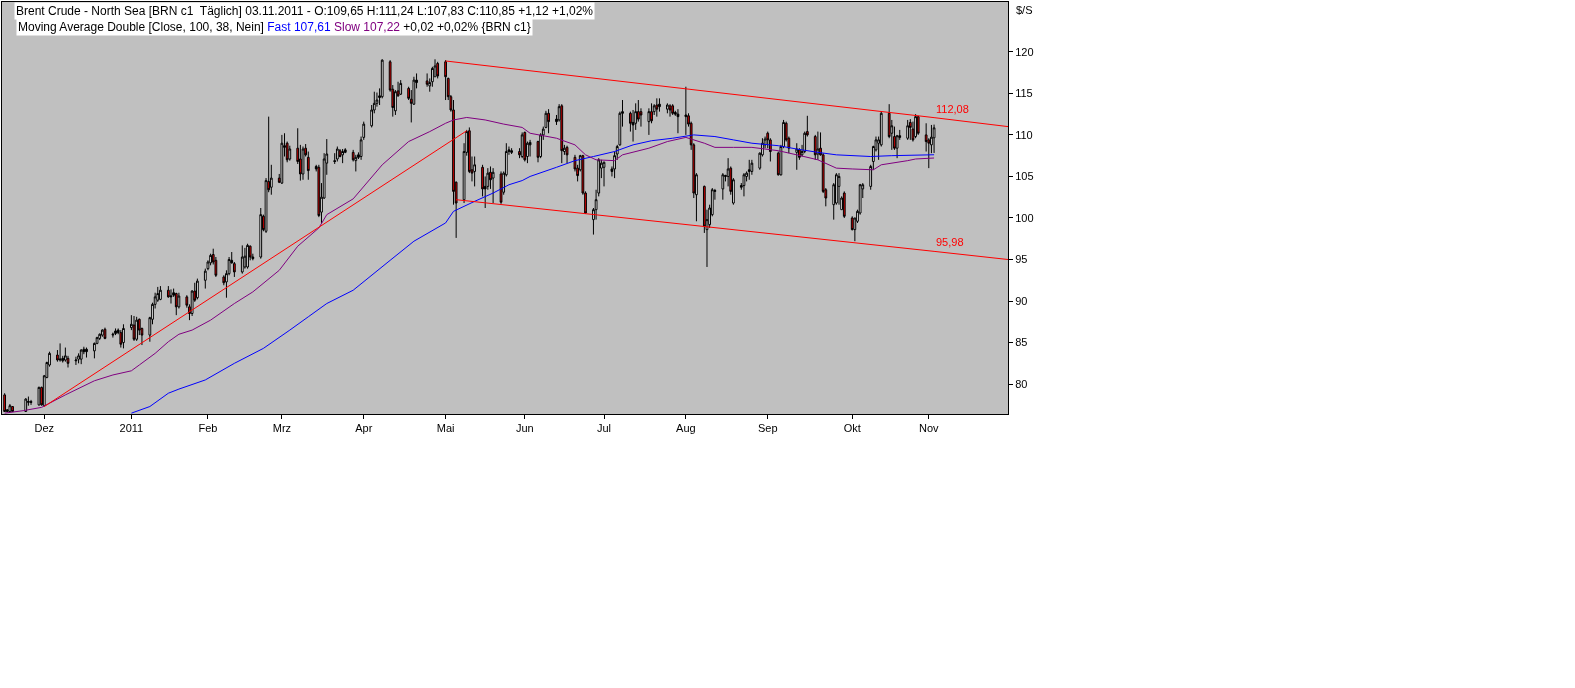 This screenshot has width=1575, height=688. What do you see at coordinates (950, 242) in the screenshot?
I see `annotation: 95,98` at bounding box center [950, 242].